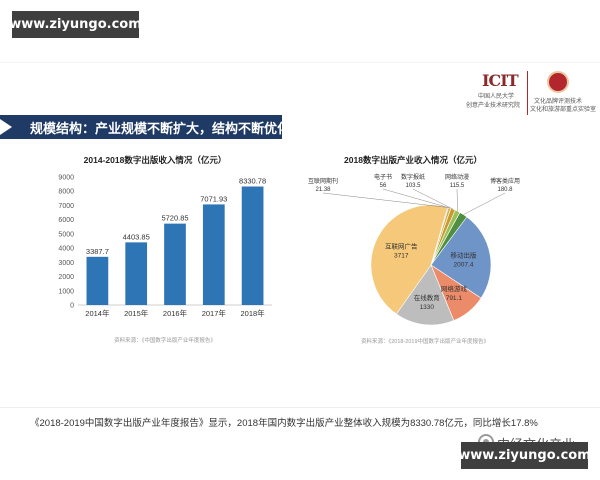 The image size is (600, 480). I want to click on bar-value-label: 7071.93, so click(213, 198).